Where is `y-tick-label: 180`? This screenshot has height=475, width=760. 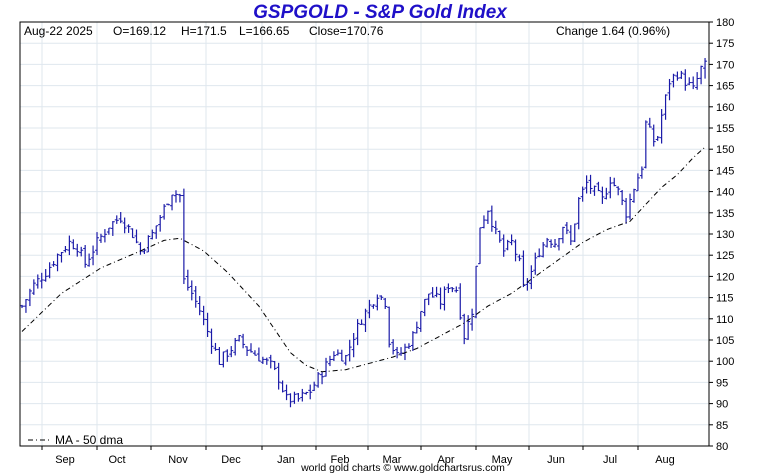 y-tick-label: 180 is located at coordinates (725, 23).